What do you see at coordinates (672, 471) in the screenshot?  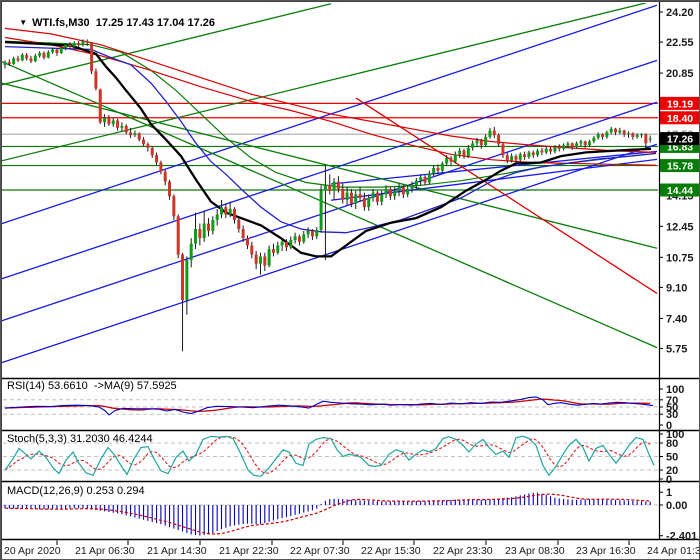 I see `svg-text: 20` at bounding box center [672, 471].